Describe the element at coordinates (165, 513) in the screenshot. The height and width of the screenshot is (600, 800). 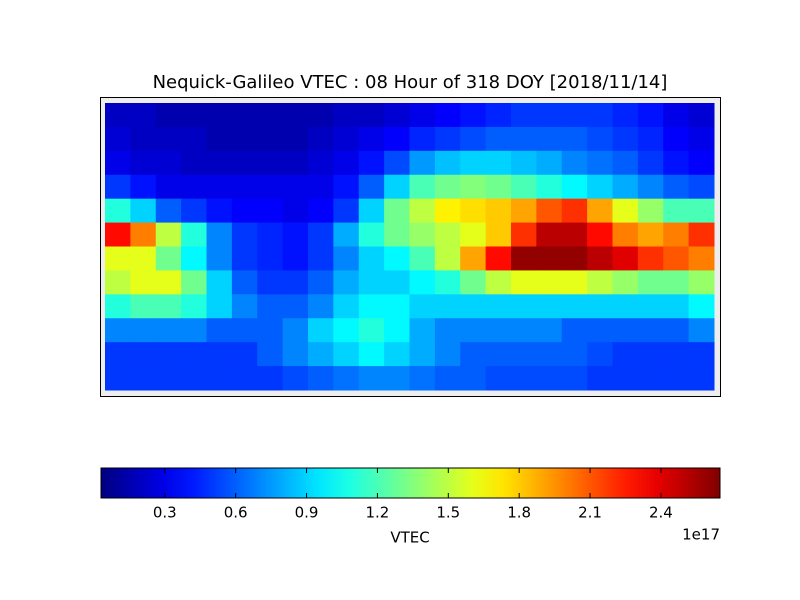
I see `colorbar-tick-label: 0.3` at that location.